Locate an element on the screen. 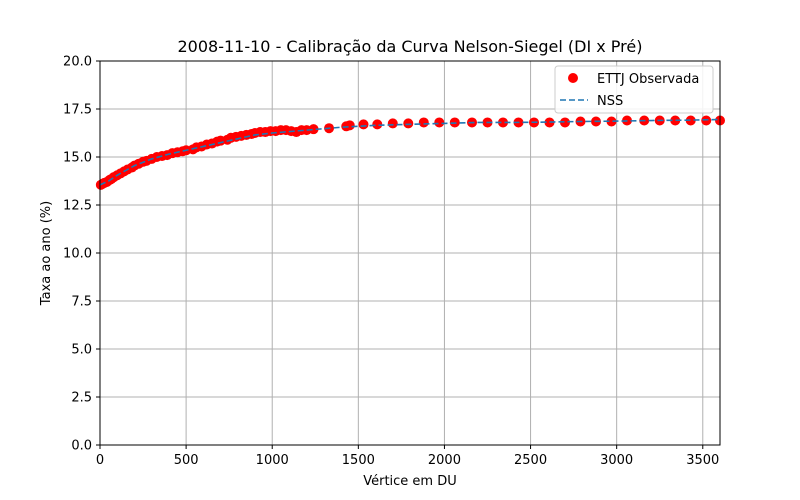 This screenshot has width=800, height=500. y-tick-label: 17.5 is located at coordinates (77, 110).